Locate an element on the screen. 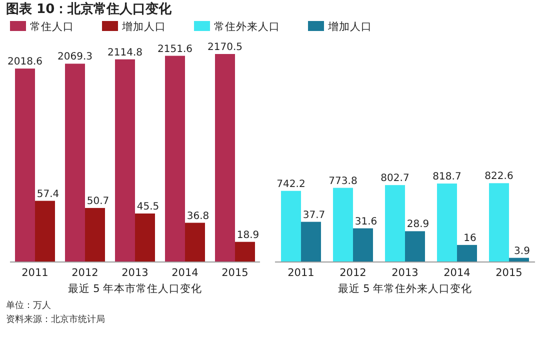  legend-label: 常住人口 is located at coordinates (52, 26).